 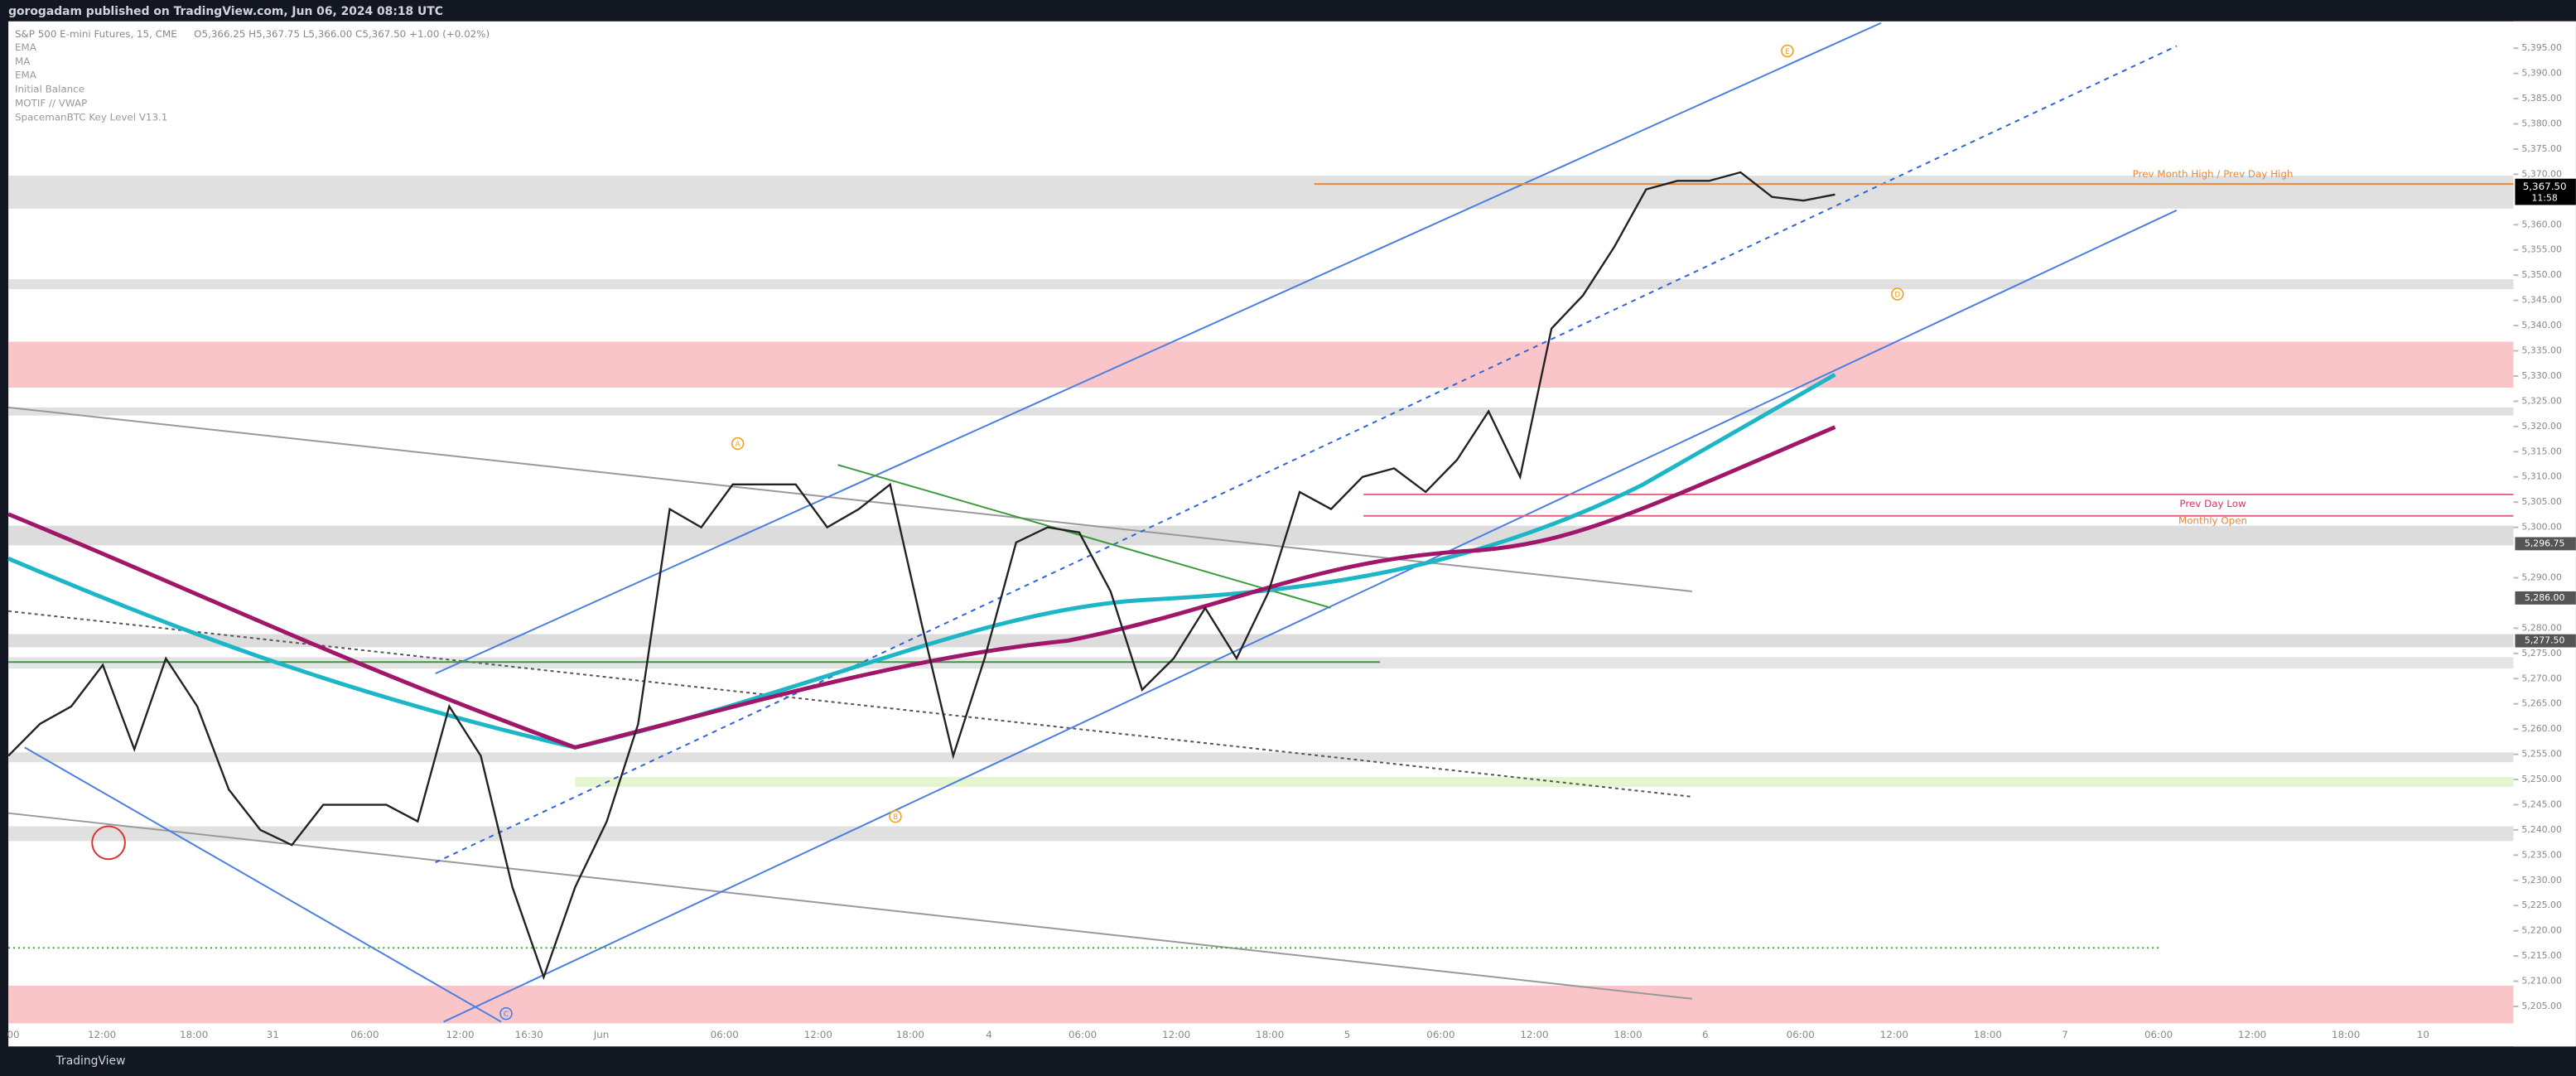 I want to click on countdown-label: 11:58, so click(x=2544, y=199).